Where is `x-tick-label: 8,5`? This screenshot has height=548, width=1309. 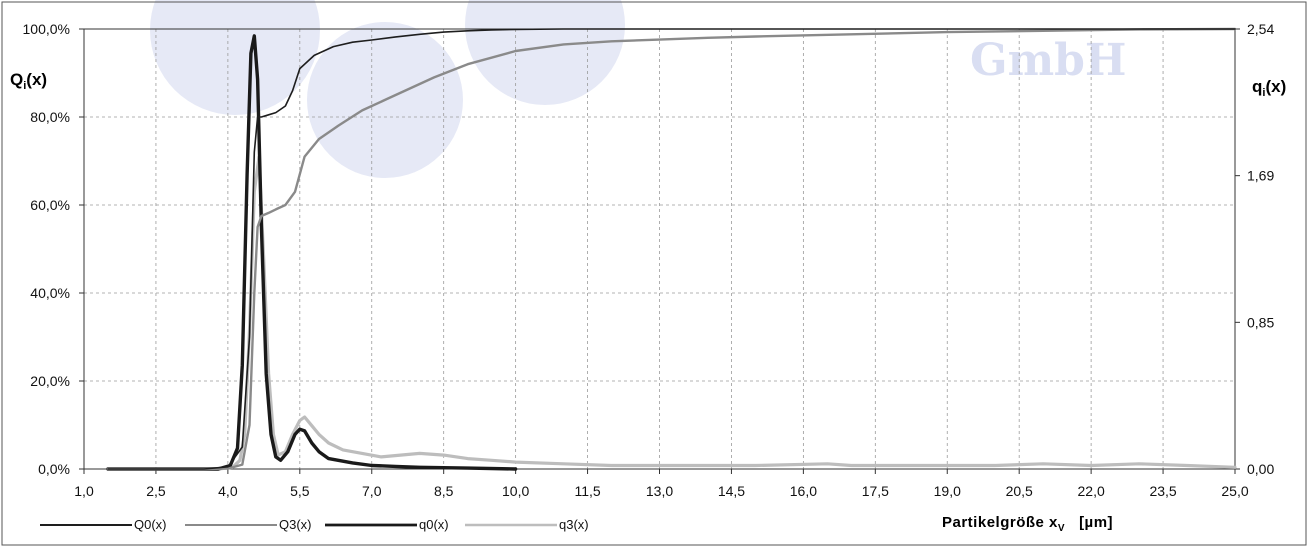 x-tick-label: 8,5 is located at coordinates (444, 491).